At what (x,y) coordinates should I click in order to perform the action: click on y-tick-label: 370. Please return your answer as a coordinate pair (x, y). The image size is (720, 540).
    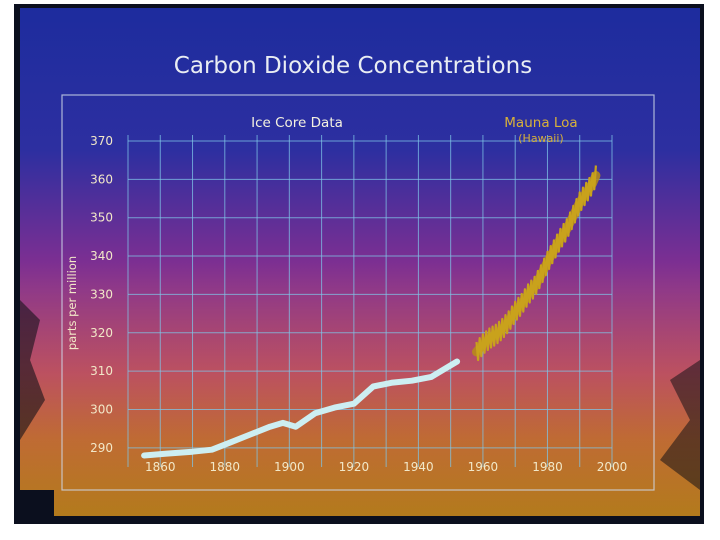
    Looking at the image, I should click on (101, 141).